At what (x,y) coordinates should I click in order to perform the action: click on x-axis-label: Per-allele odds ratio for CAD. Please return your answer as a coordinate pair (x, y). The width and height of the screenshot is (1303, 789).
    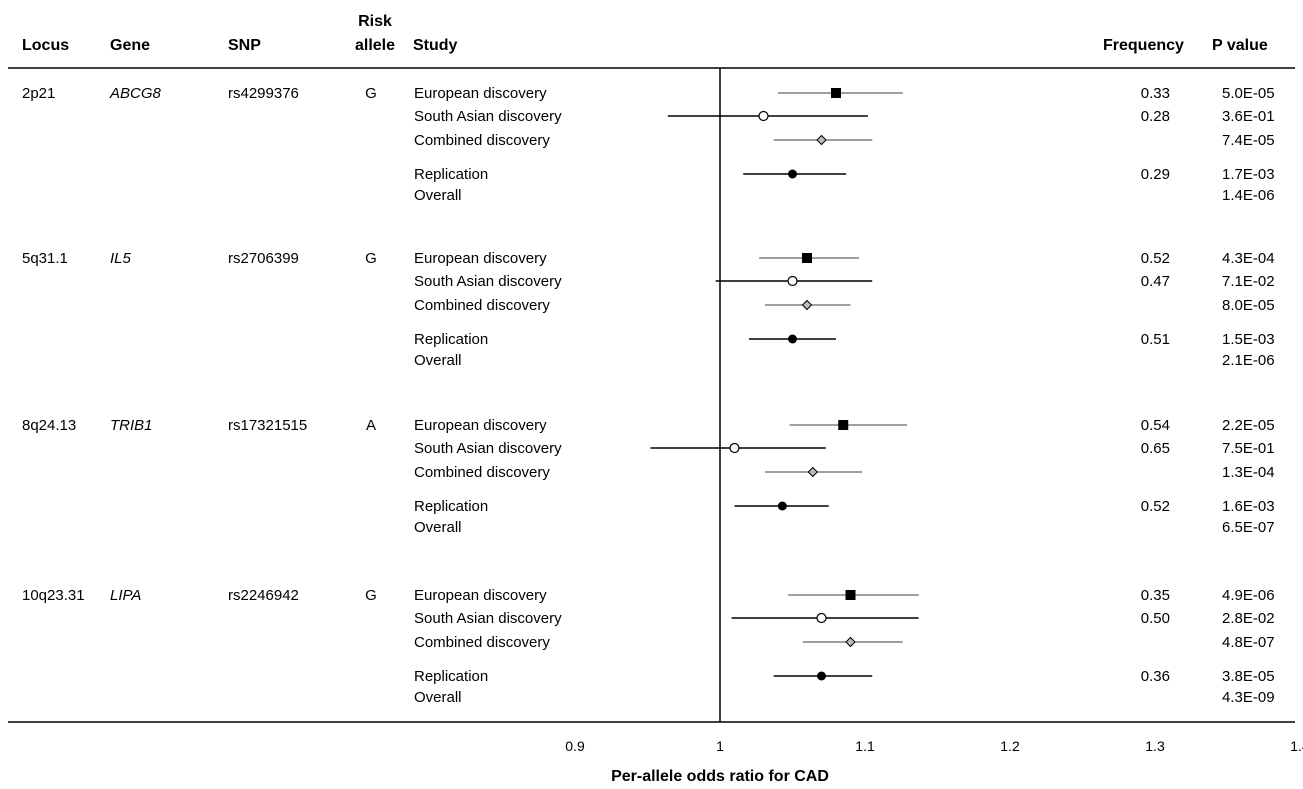
    Looking at the image, I should click on (720, 776).